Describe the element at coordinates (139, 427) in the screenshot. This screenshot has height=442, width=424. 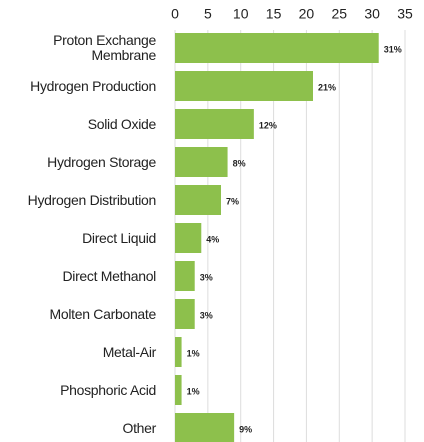
I see `y-tick-label: Other` at that location.